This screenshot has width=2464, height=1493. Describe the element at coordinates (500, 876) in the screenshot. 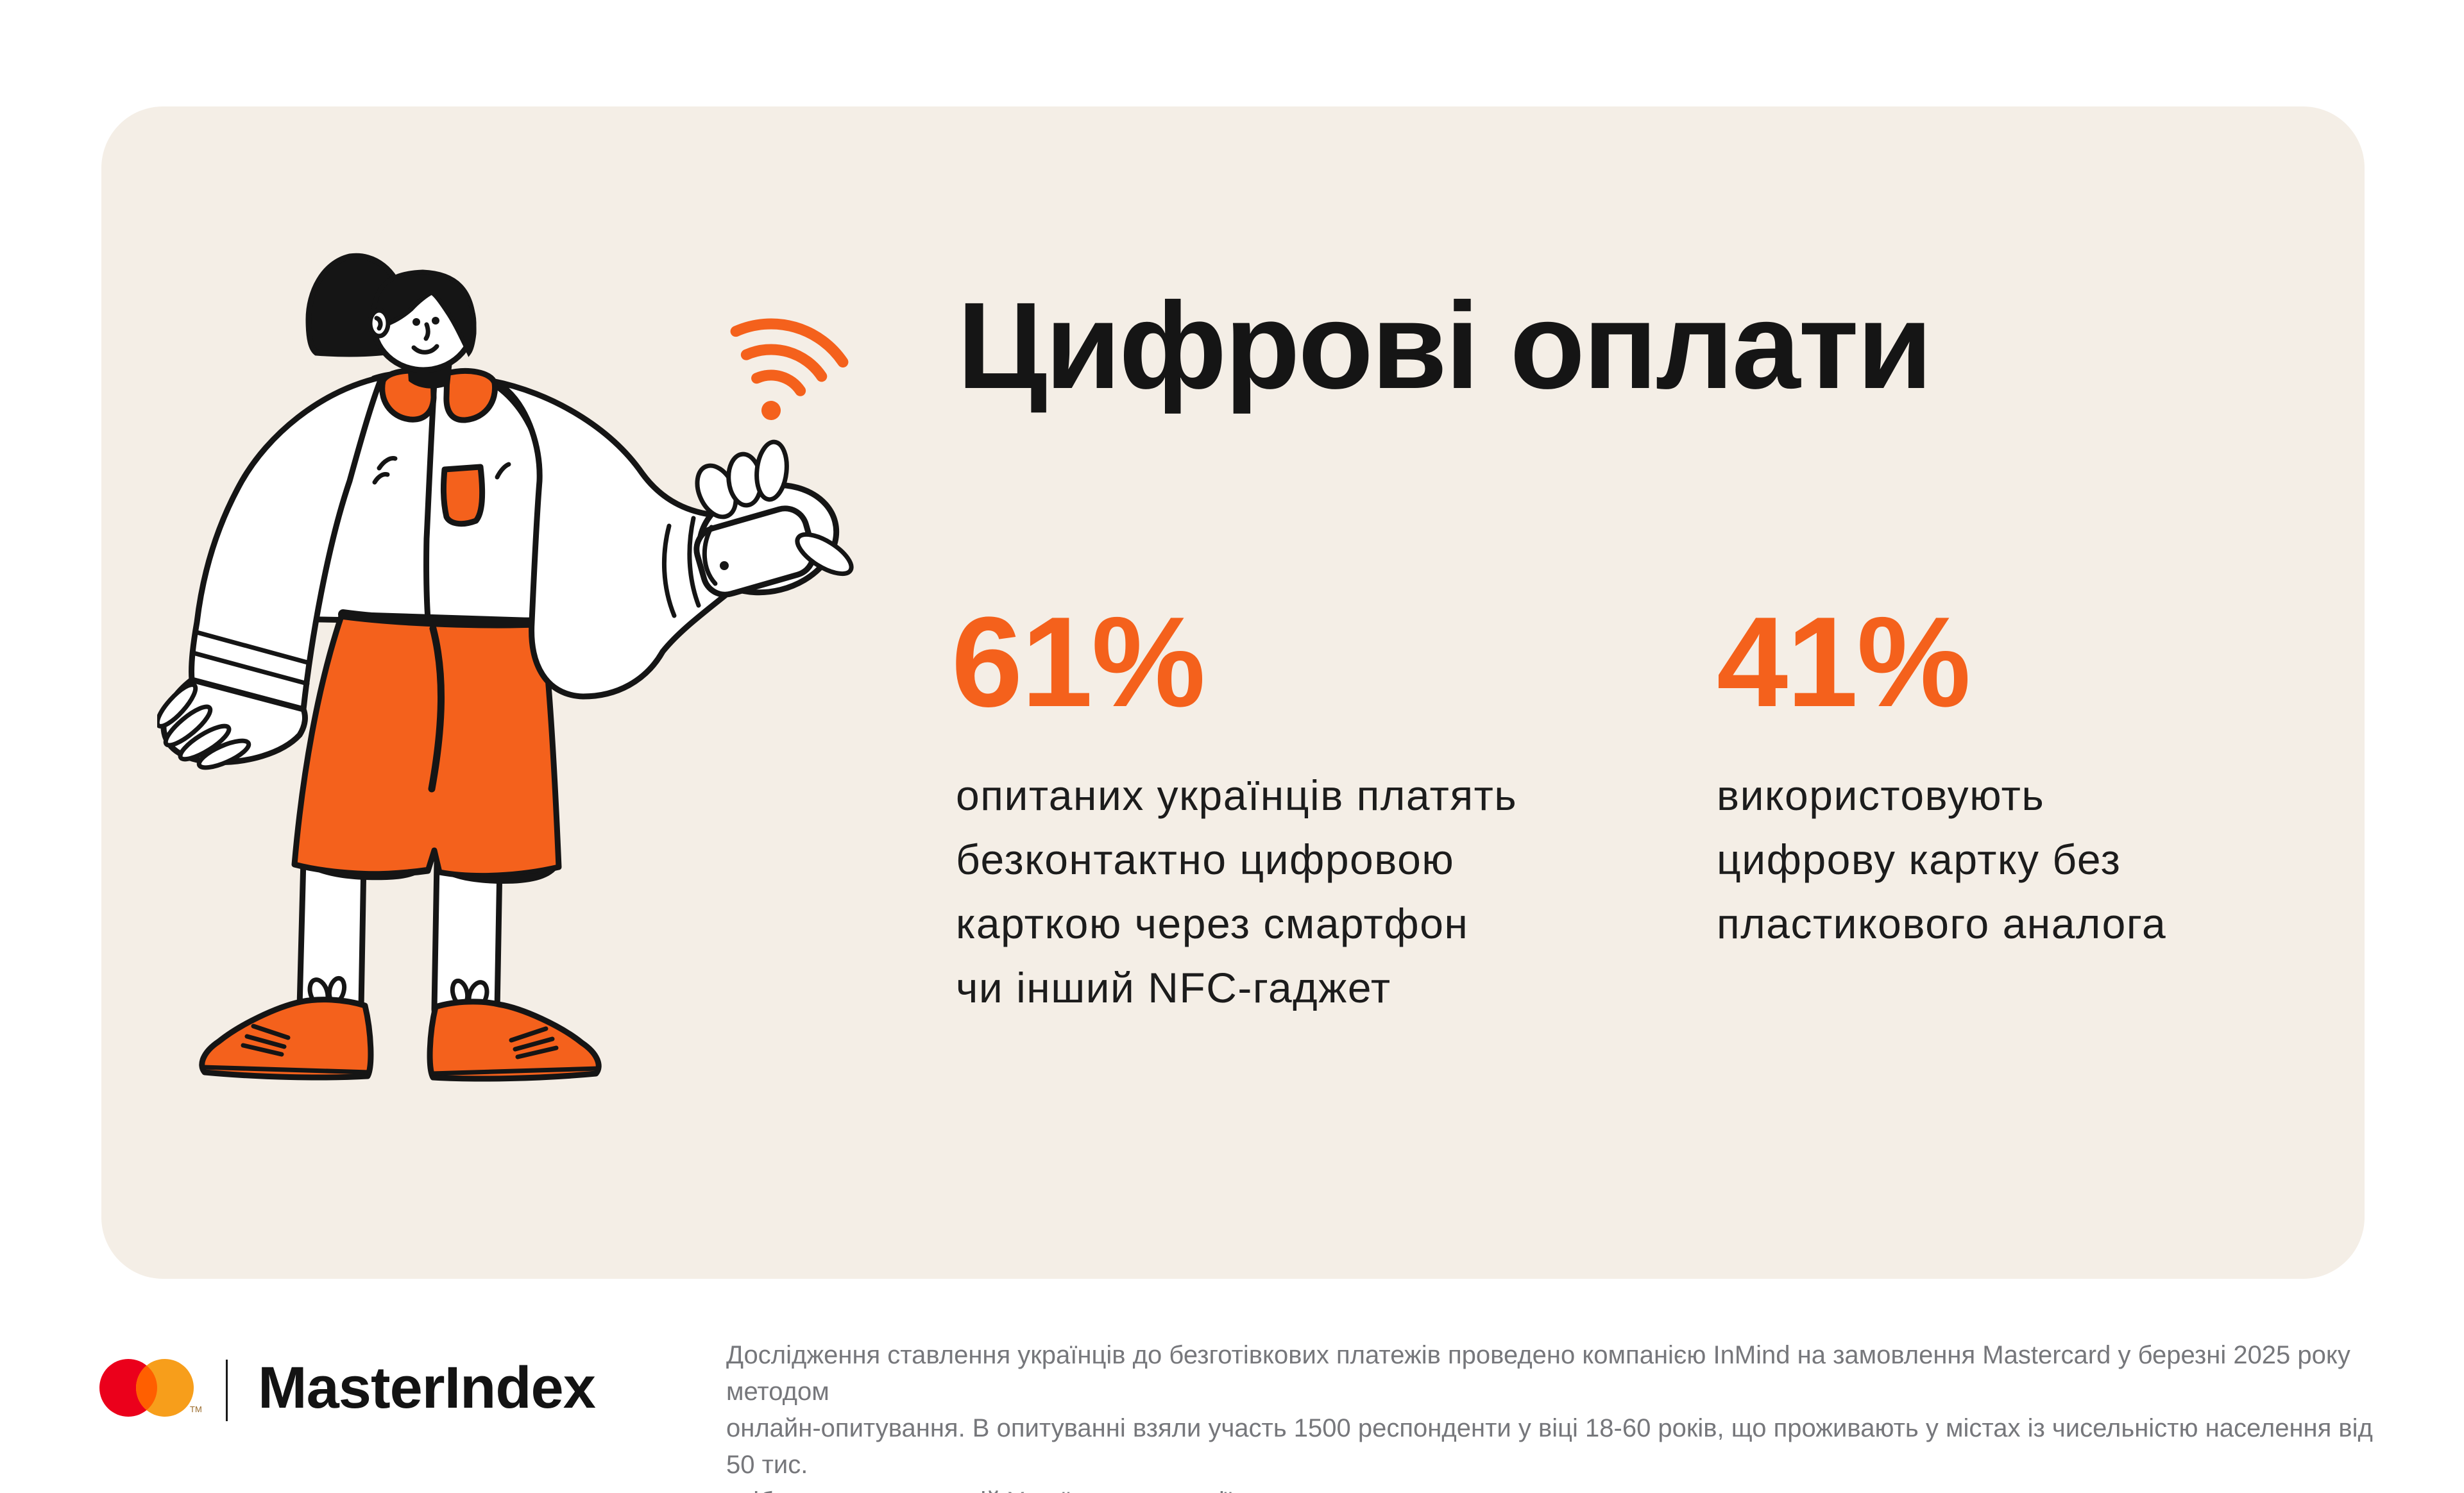

I see `right-hem-shadow` at that location.